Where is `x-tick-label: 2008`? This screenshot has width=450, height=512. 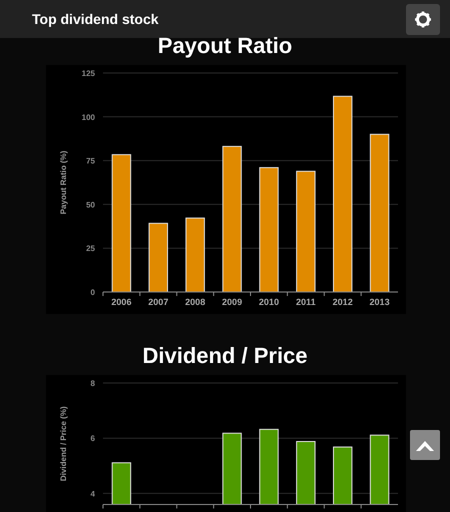 x-tick-label: 2008 is located at coordinates (195, 302).